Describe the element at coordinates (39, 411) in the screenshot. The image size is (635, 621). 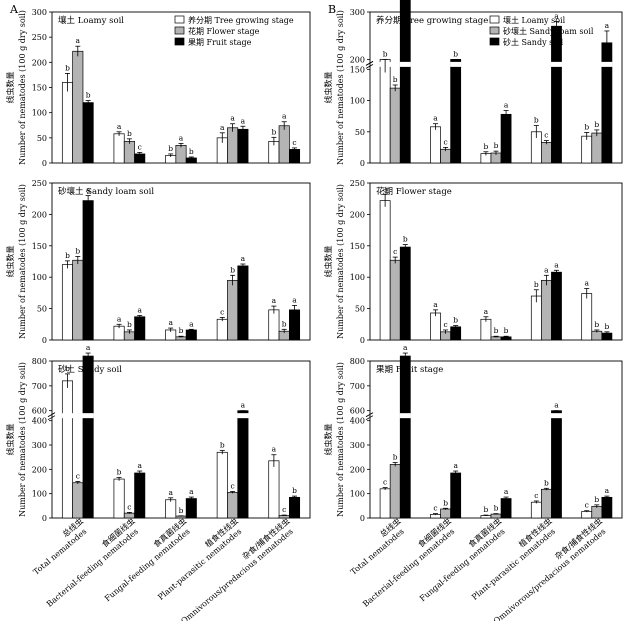
I see `y-tick-label: 600` at that location.